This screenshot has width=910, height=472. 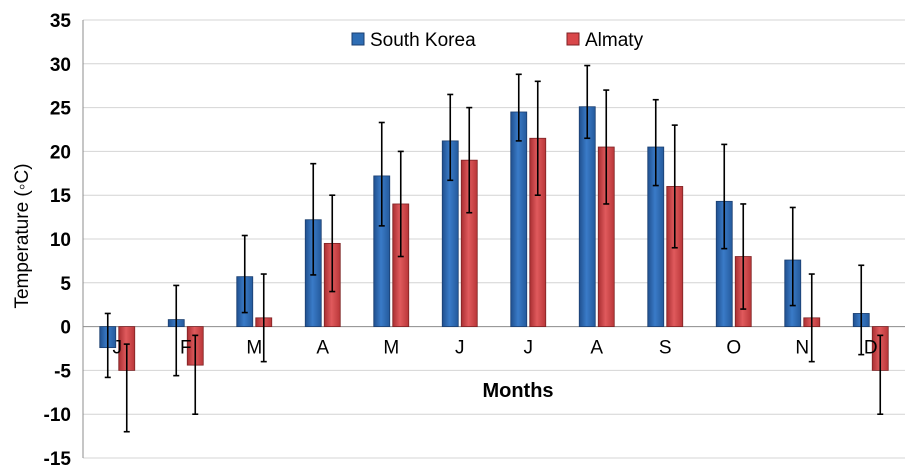 I want to click on legend-label-almaty: Almaty, so click(x=614, y=40).